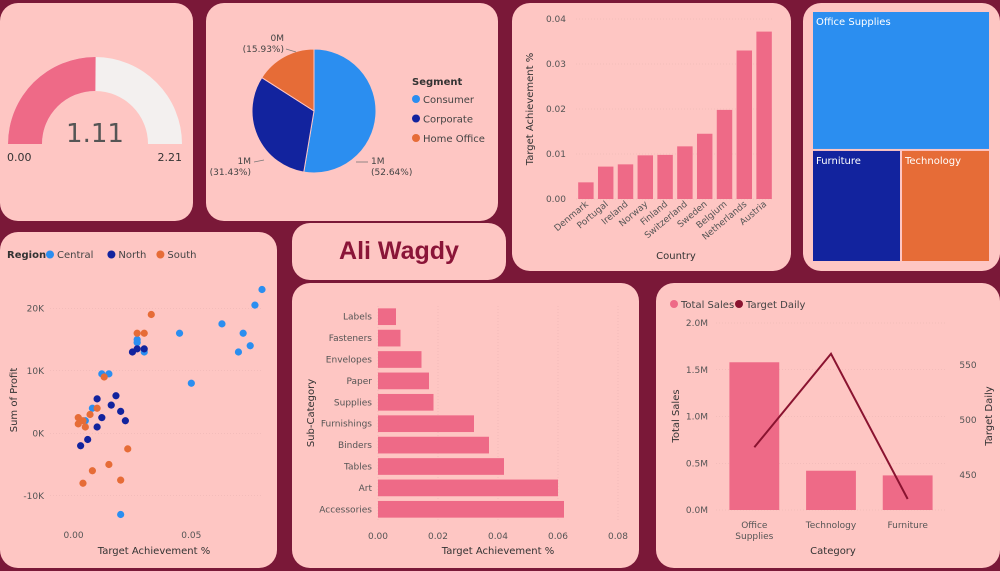 The image size is (1000, 571). I want to click on scatter-xtick-0: 0.00, so click(74, 536).